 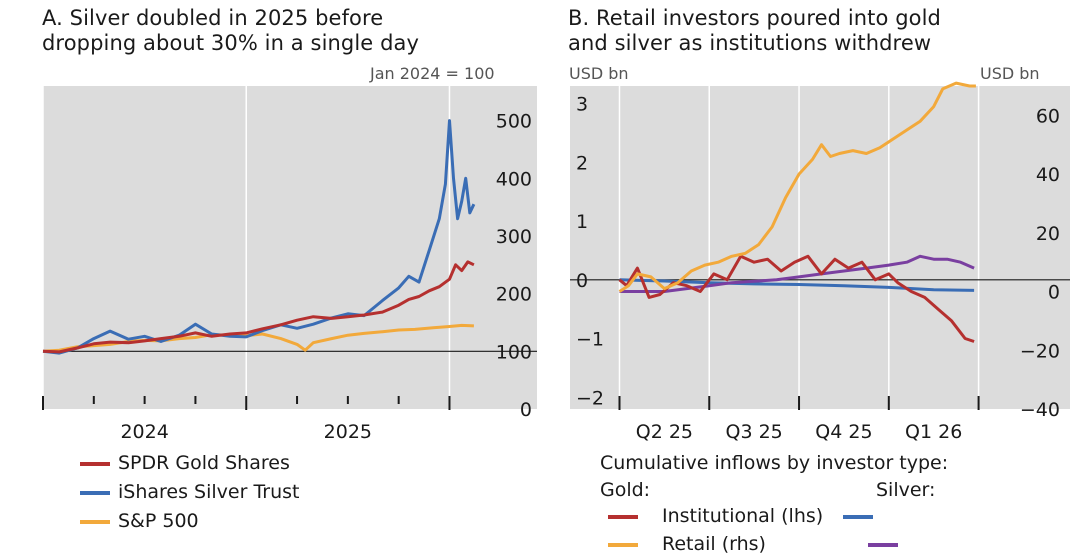 I want to click on panel-a-ytick-100: 100, so click(x=514, y=352).